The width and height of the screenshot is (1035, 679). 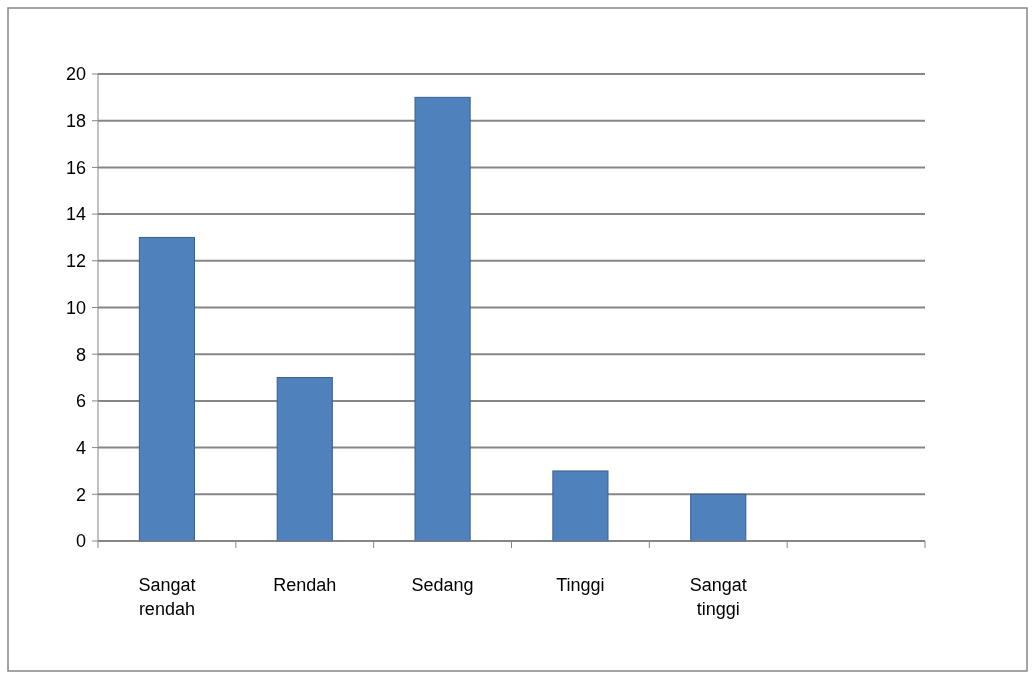 What do you see at coordinates (442, 585) in the screenshot?
I see `x-tick-label: Sedang` at bounding box center [442, 585].